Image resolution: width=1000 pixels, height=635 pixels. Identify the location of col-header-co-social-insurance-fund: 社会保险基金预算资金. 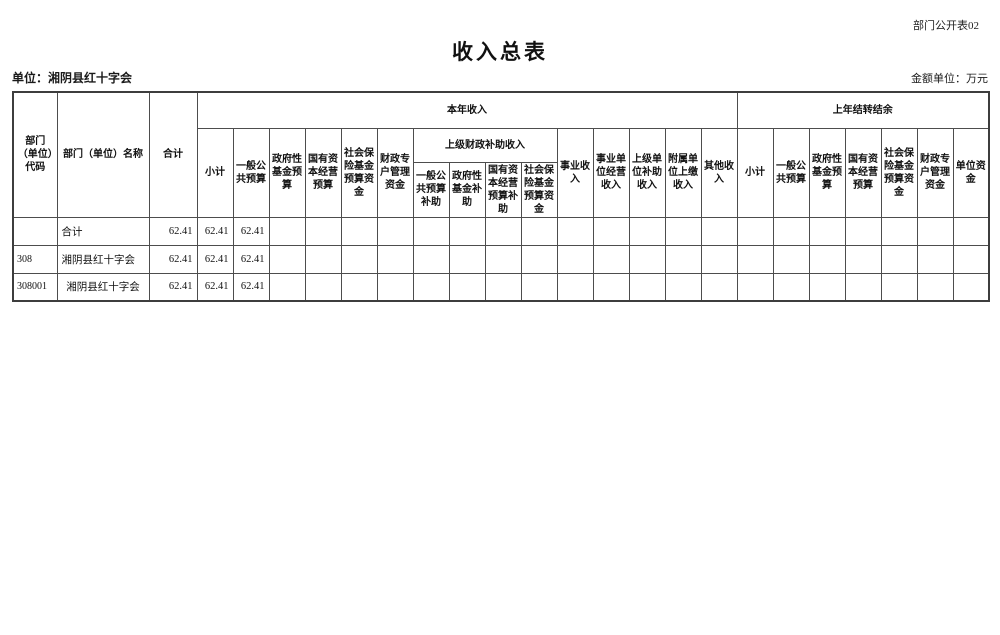
(899, 172).